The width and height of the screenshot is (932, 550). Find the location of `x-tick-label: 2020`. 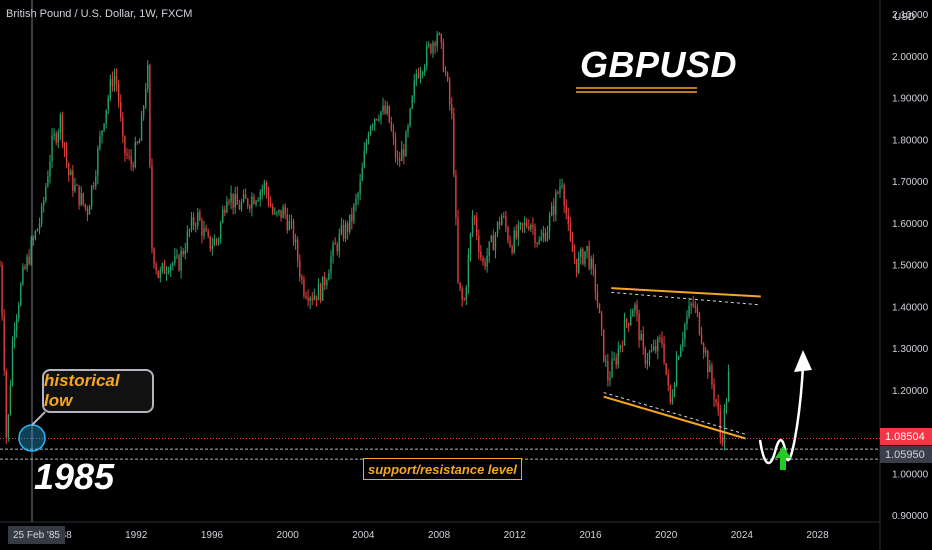

x-tick-label: 2020 is located at coordinates (666, 535).